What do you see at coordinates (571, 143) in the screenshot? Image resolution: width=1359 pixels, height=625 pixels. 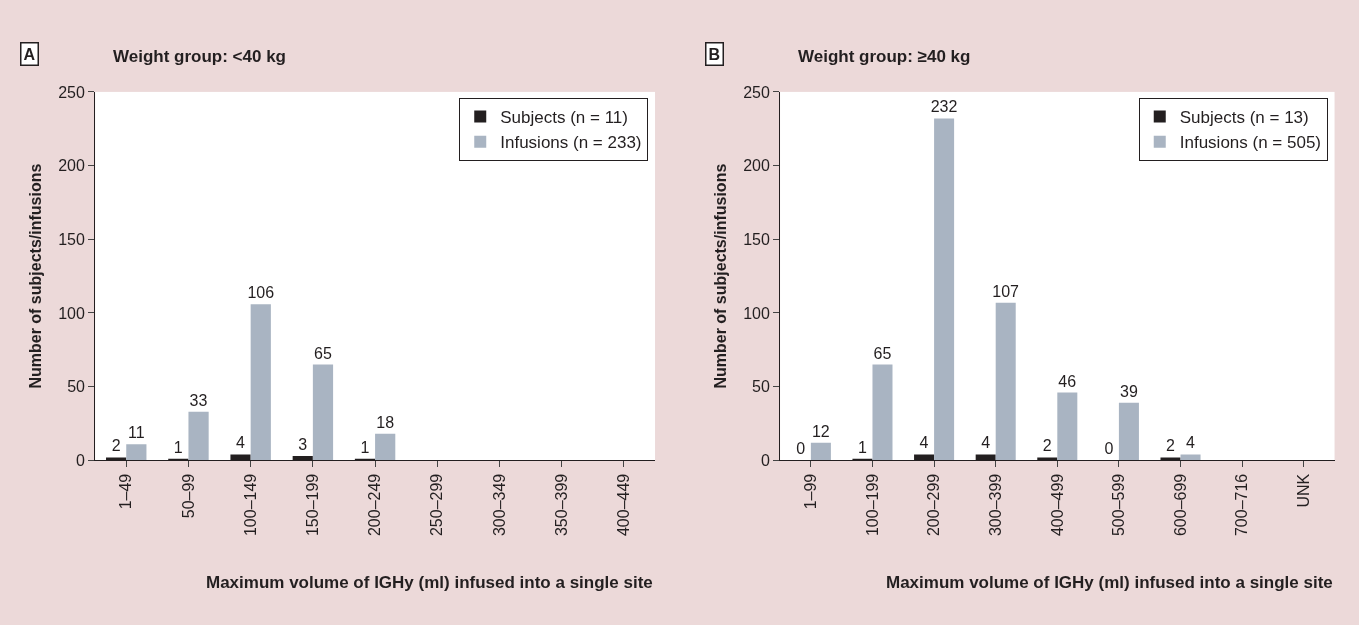 I see `legend-label: Infusions (n = 233)` at bounding box center [571, 143].